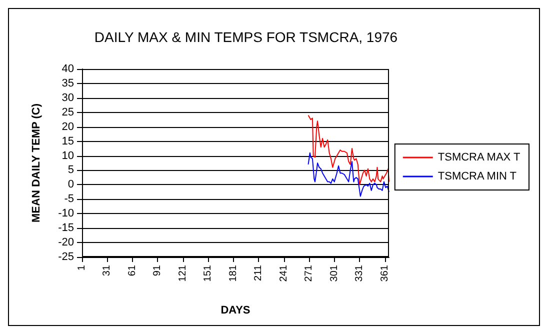 The image size is (550, 336). What do you see at coordinates (235, 310) in the screenshot?
I see `x-axis-title: DAYS` at bounding box center [235, 310].